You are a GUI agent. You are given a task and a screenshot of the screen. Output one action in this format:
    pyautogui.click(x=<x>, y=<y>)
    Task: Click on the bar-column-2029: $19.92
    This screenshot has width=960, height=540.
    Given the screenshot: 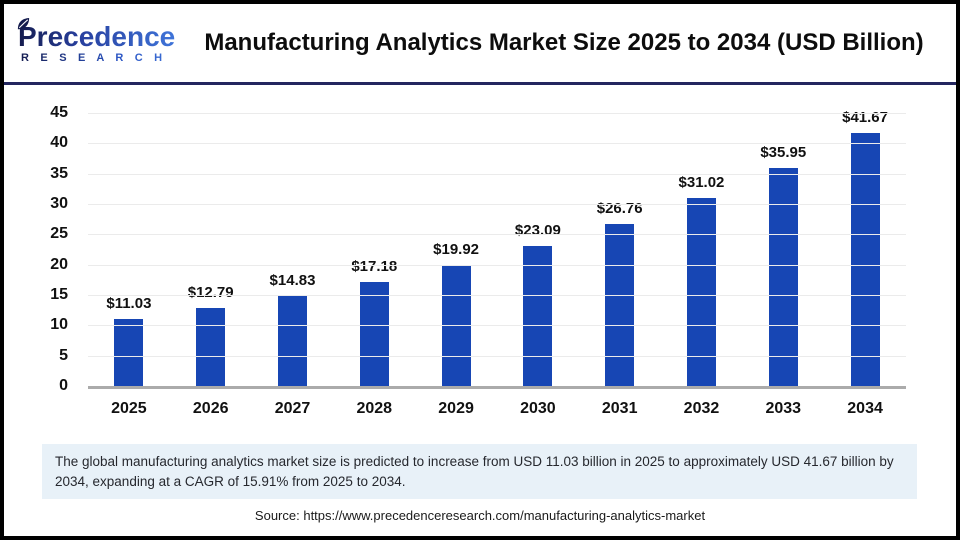 What is the action you would take?
    pyautogui.click(x=456, y=249)
    